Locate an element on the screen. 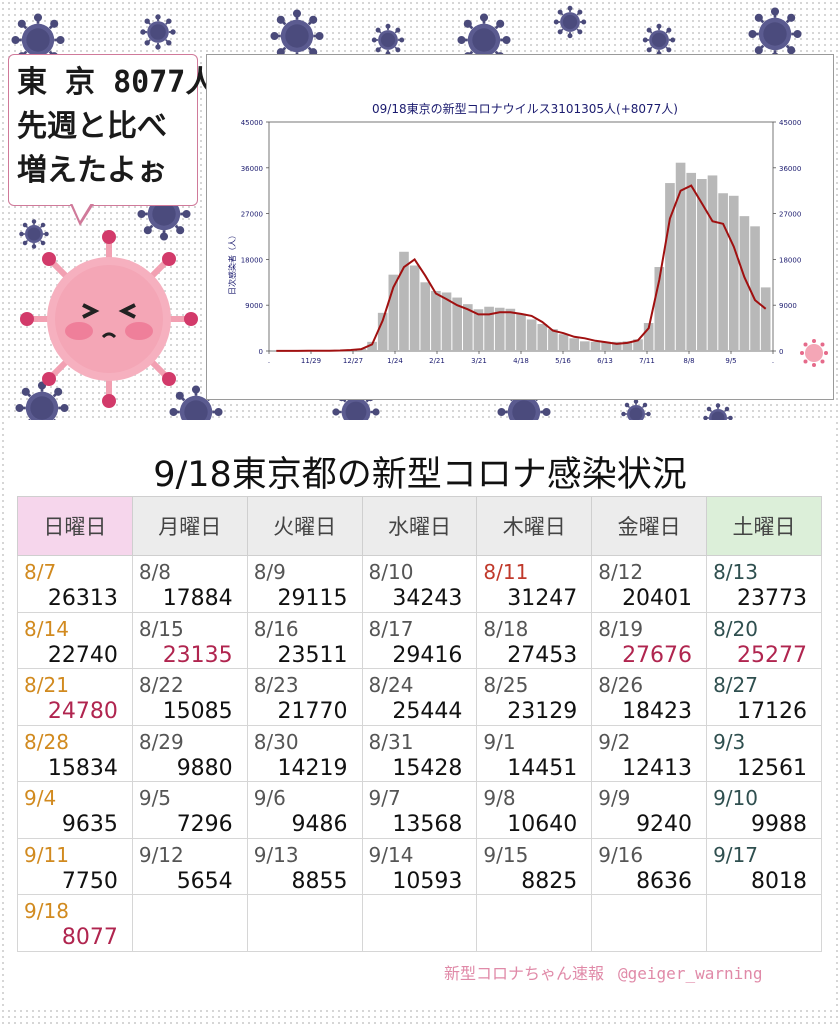  day-count: 8077 is located at coordinates (89, 937).